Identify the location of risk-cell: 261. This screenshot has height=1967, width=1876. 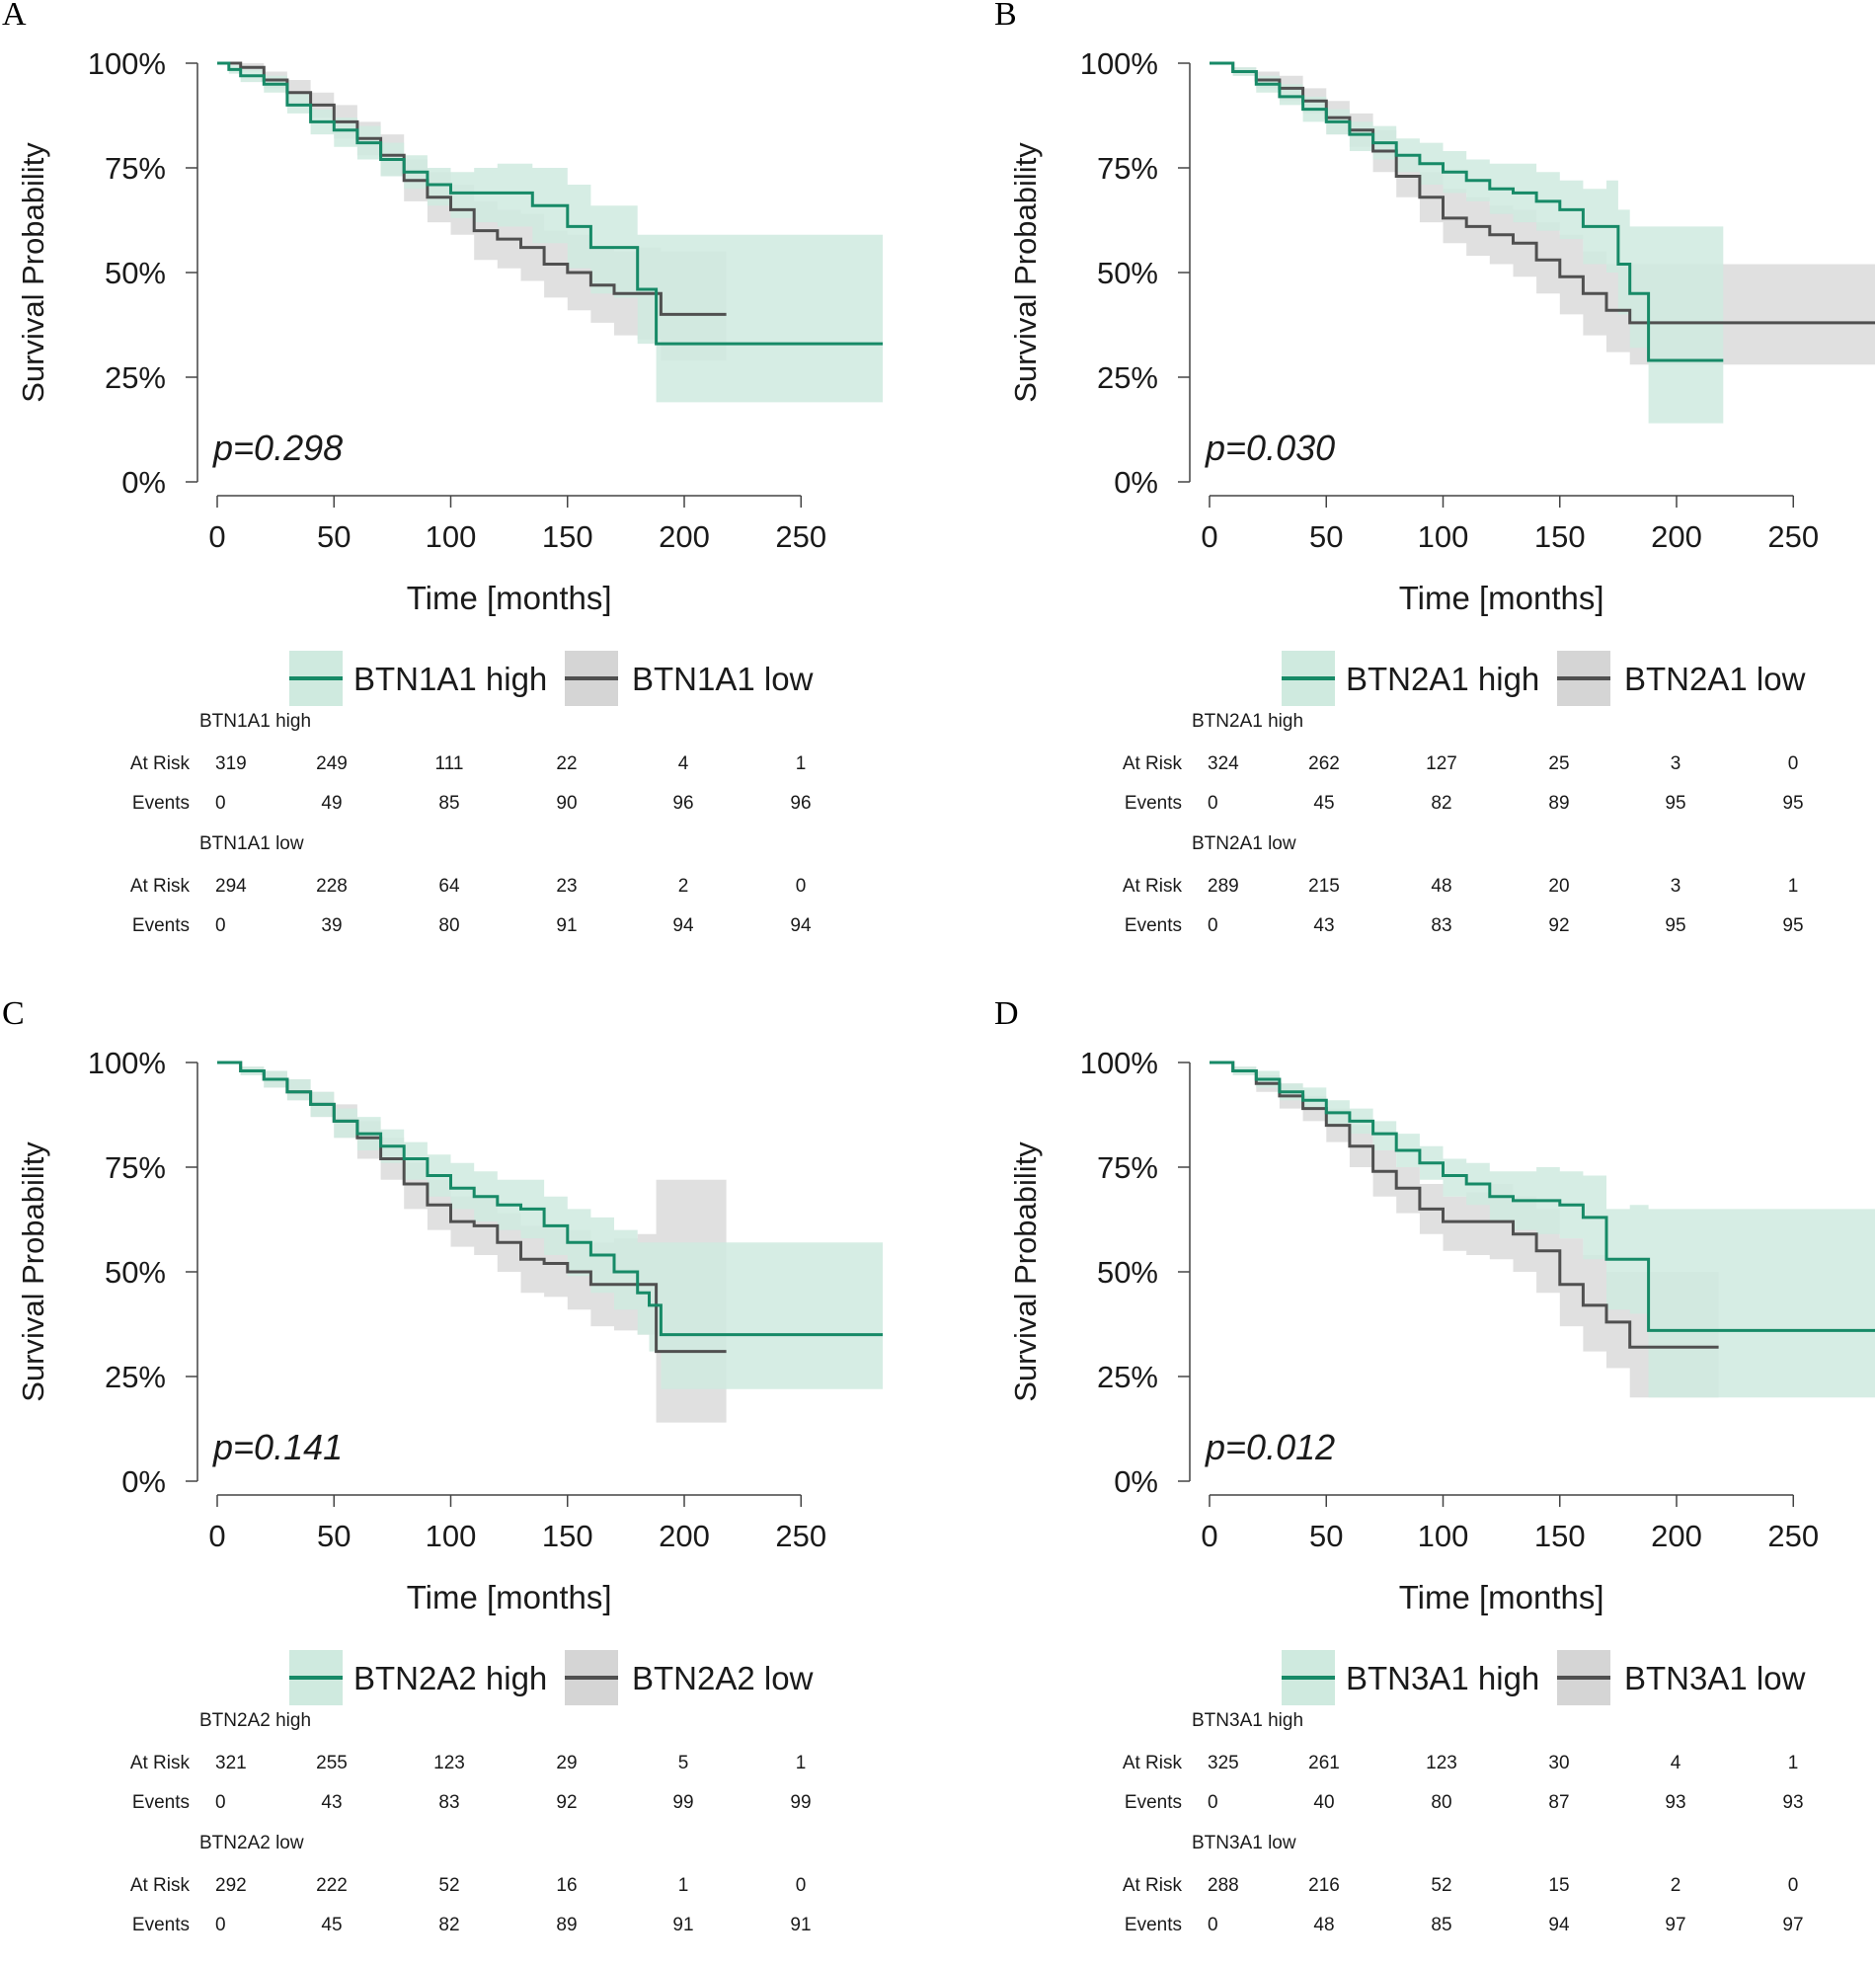
(1324, 1763).